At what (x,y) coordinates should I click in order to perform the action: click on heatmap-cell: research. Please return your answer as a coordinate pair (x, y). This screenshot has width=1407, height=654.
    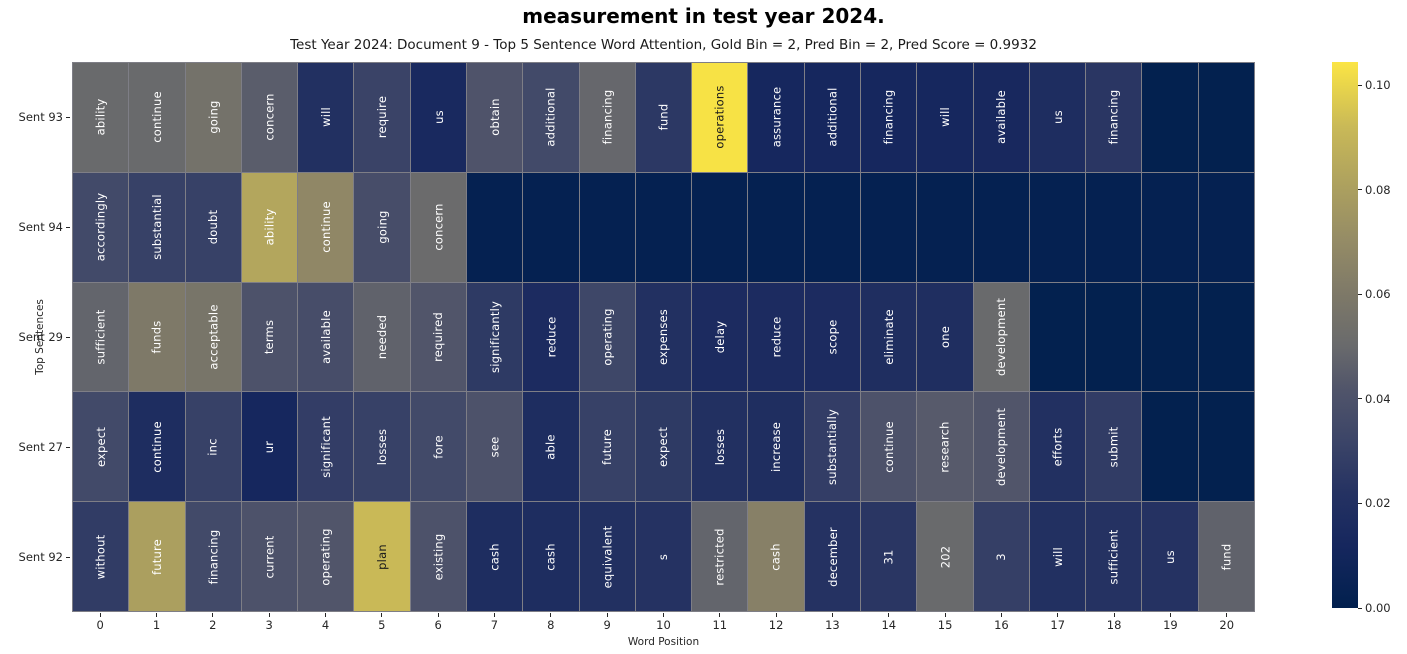
    Looking at the image, I should click on (945, 447).